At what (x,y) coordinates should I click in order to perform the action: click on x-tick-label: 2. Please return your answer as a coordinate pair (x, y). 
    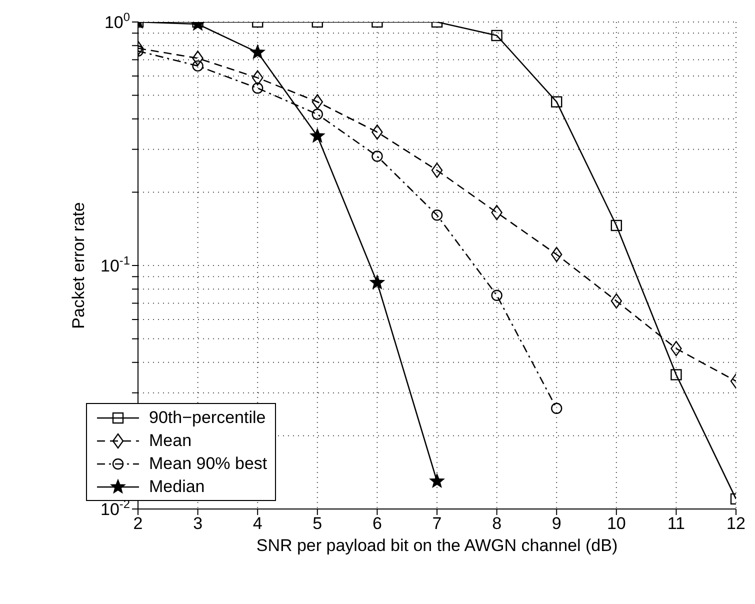
    Looking at the image, I should click on (138, 524).